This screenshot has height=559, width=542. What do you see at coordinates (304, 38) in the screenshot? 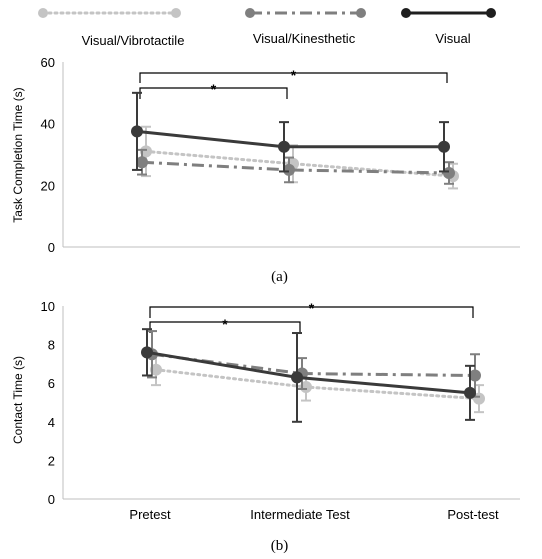
I see `legend-label-kinesthetic: Visual/Kinesthetic` at bounding box center [304, 38].